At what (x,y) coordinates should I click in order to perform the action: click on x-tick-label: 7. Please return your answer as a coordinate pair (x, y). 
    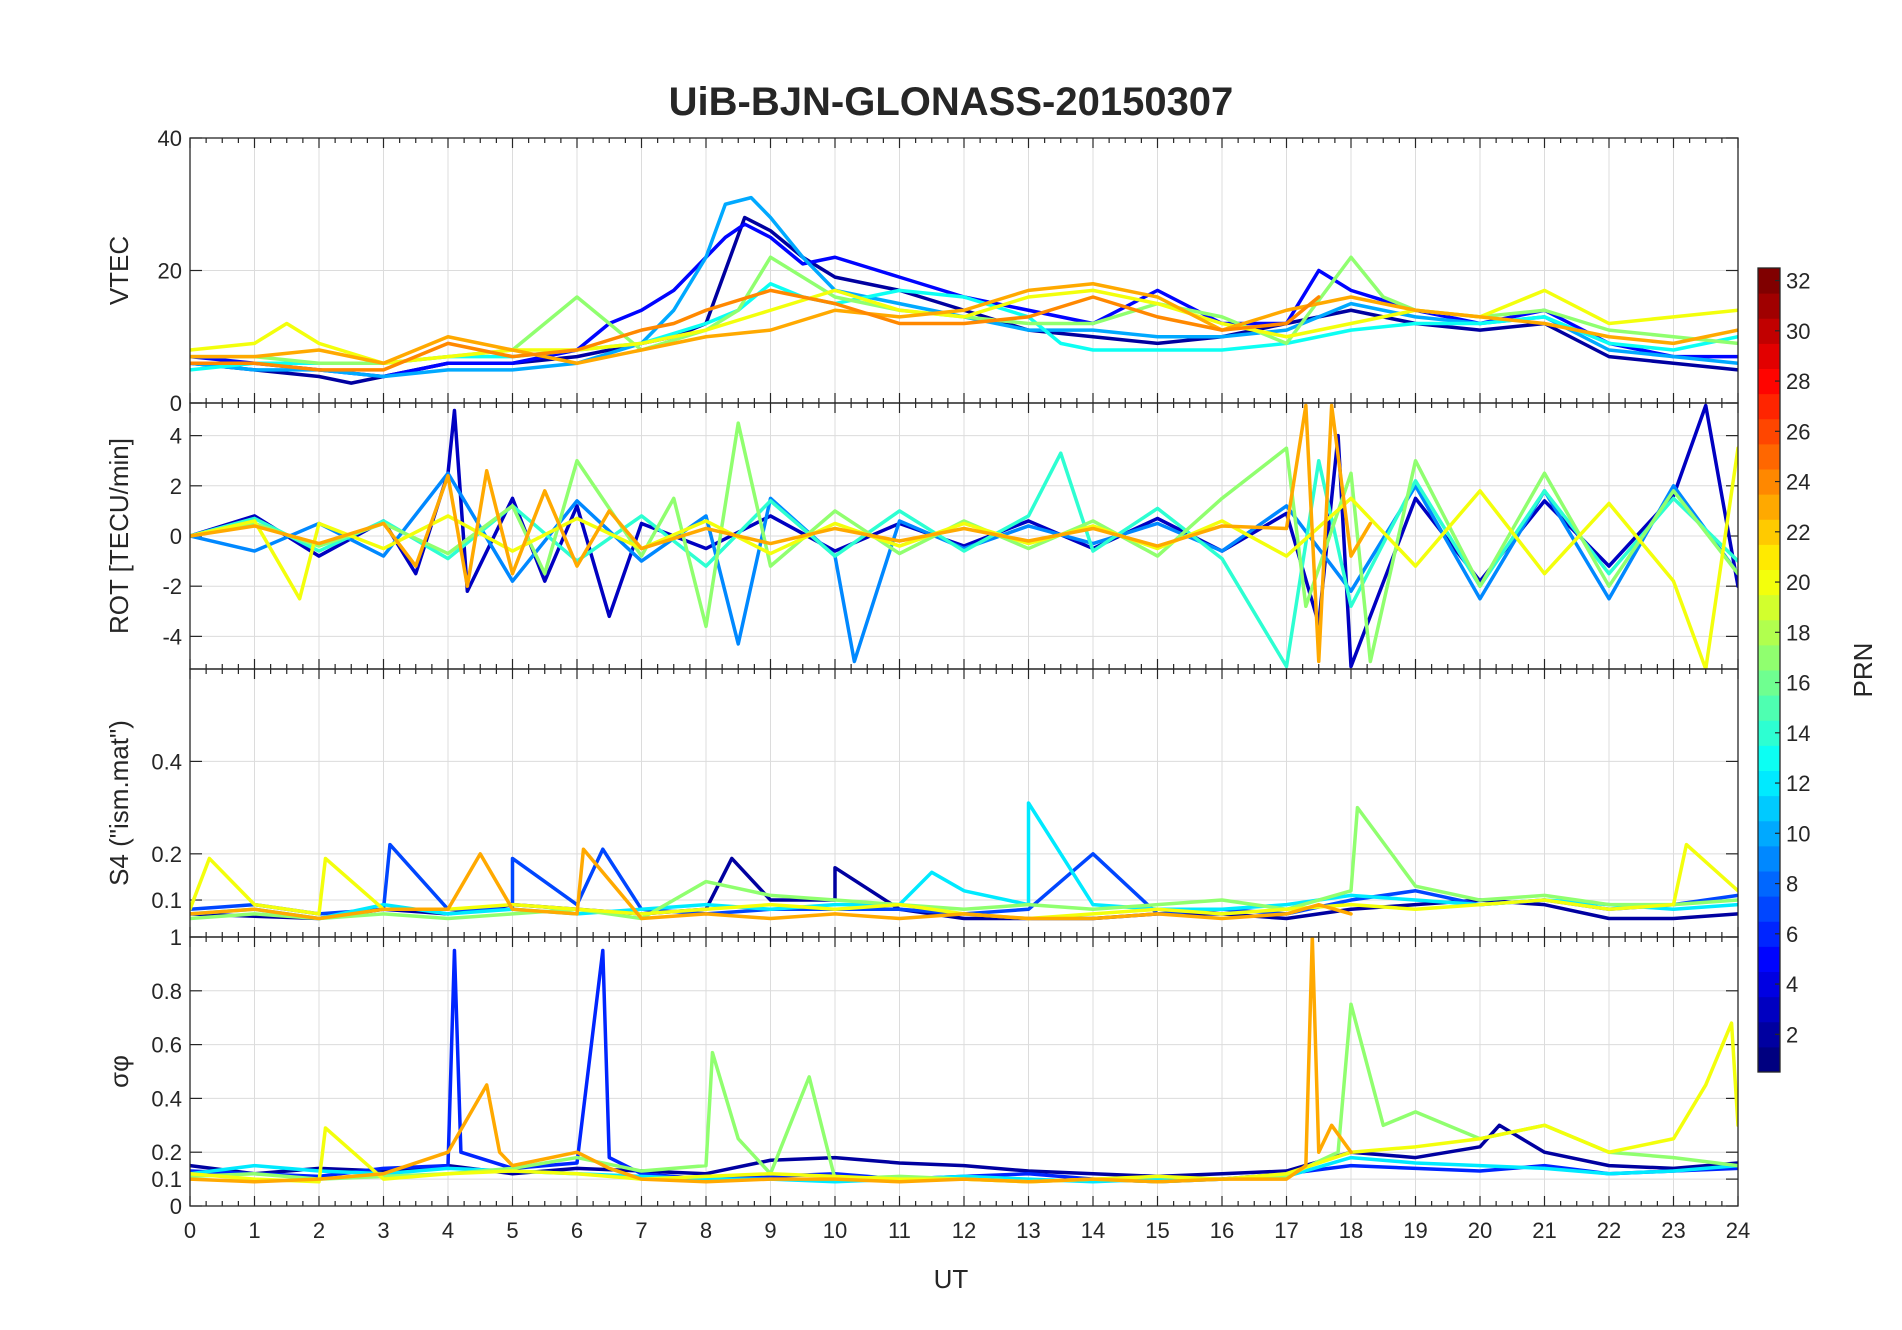
    Looking at the image, I should click on (641, 1230).